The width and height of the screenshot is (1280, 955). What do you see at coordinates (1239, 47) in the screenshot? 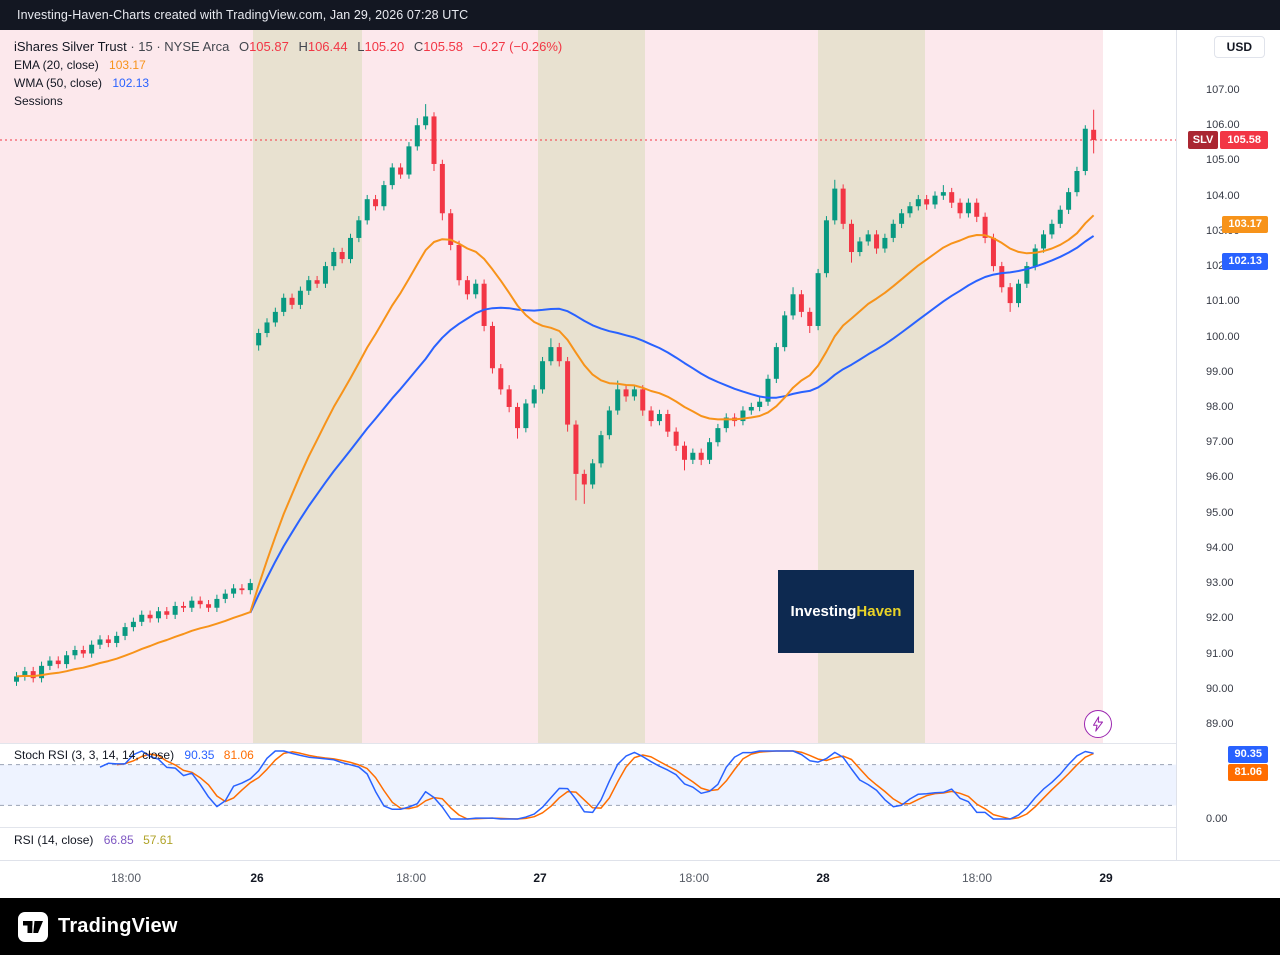
I see `currency-button: USD` at bounding box center [1239, 47].